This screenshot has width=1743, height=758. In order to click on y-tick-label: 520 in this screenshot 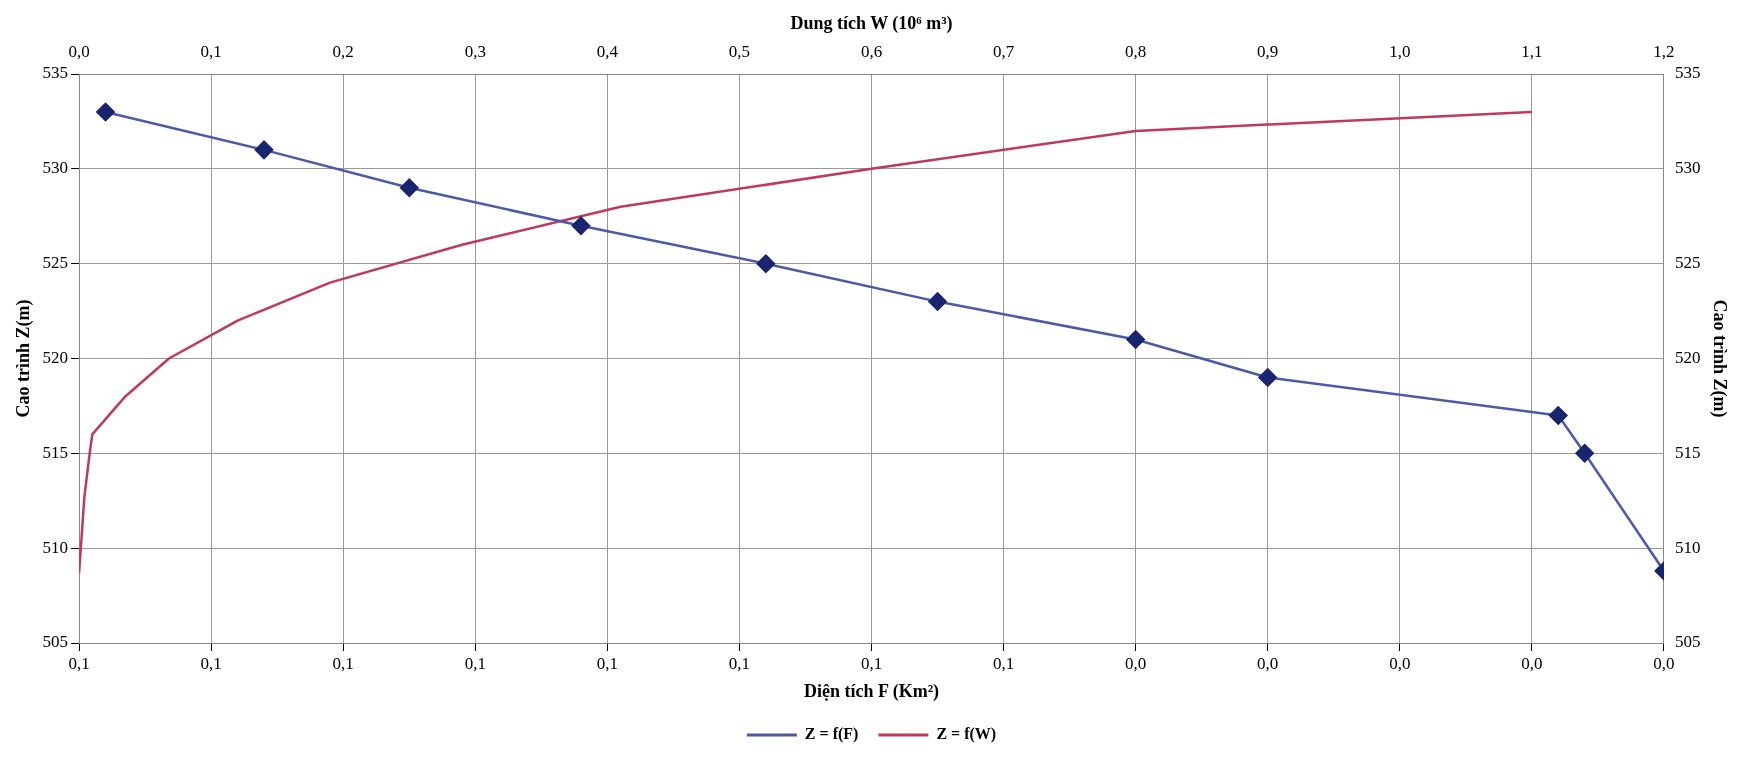, I will do `click(55, 357)`.